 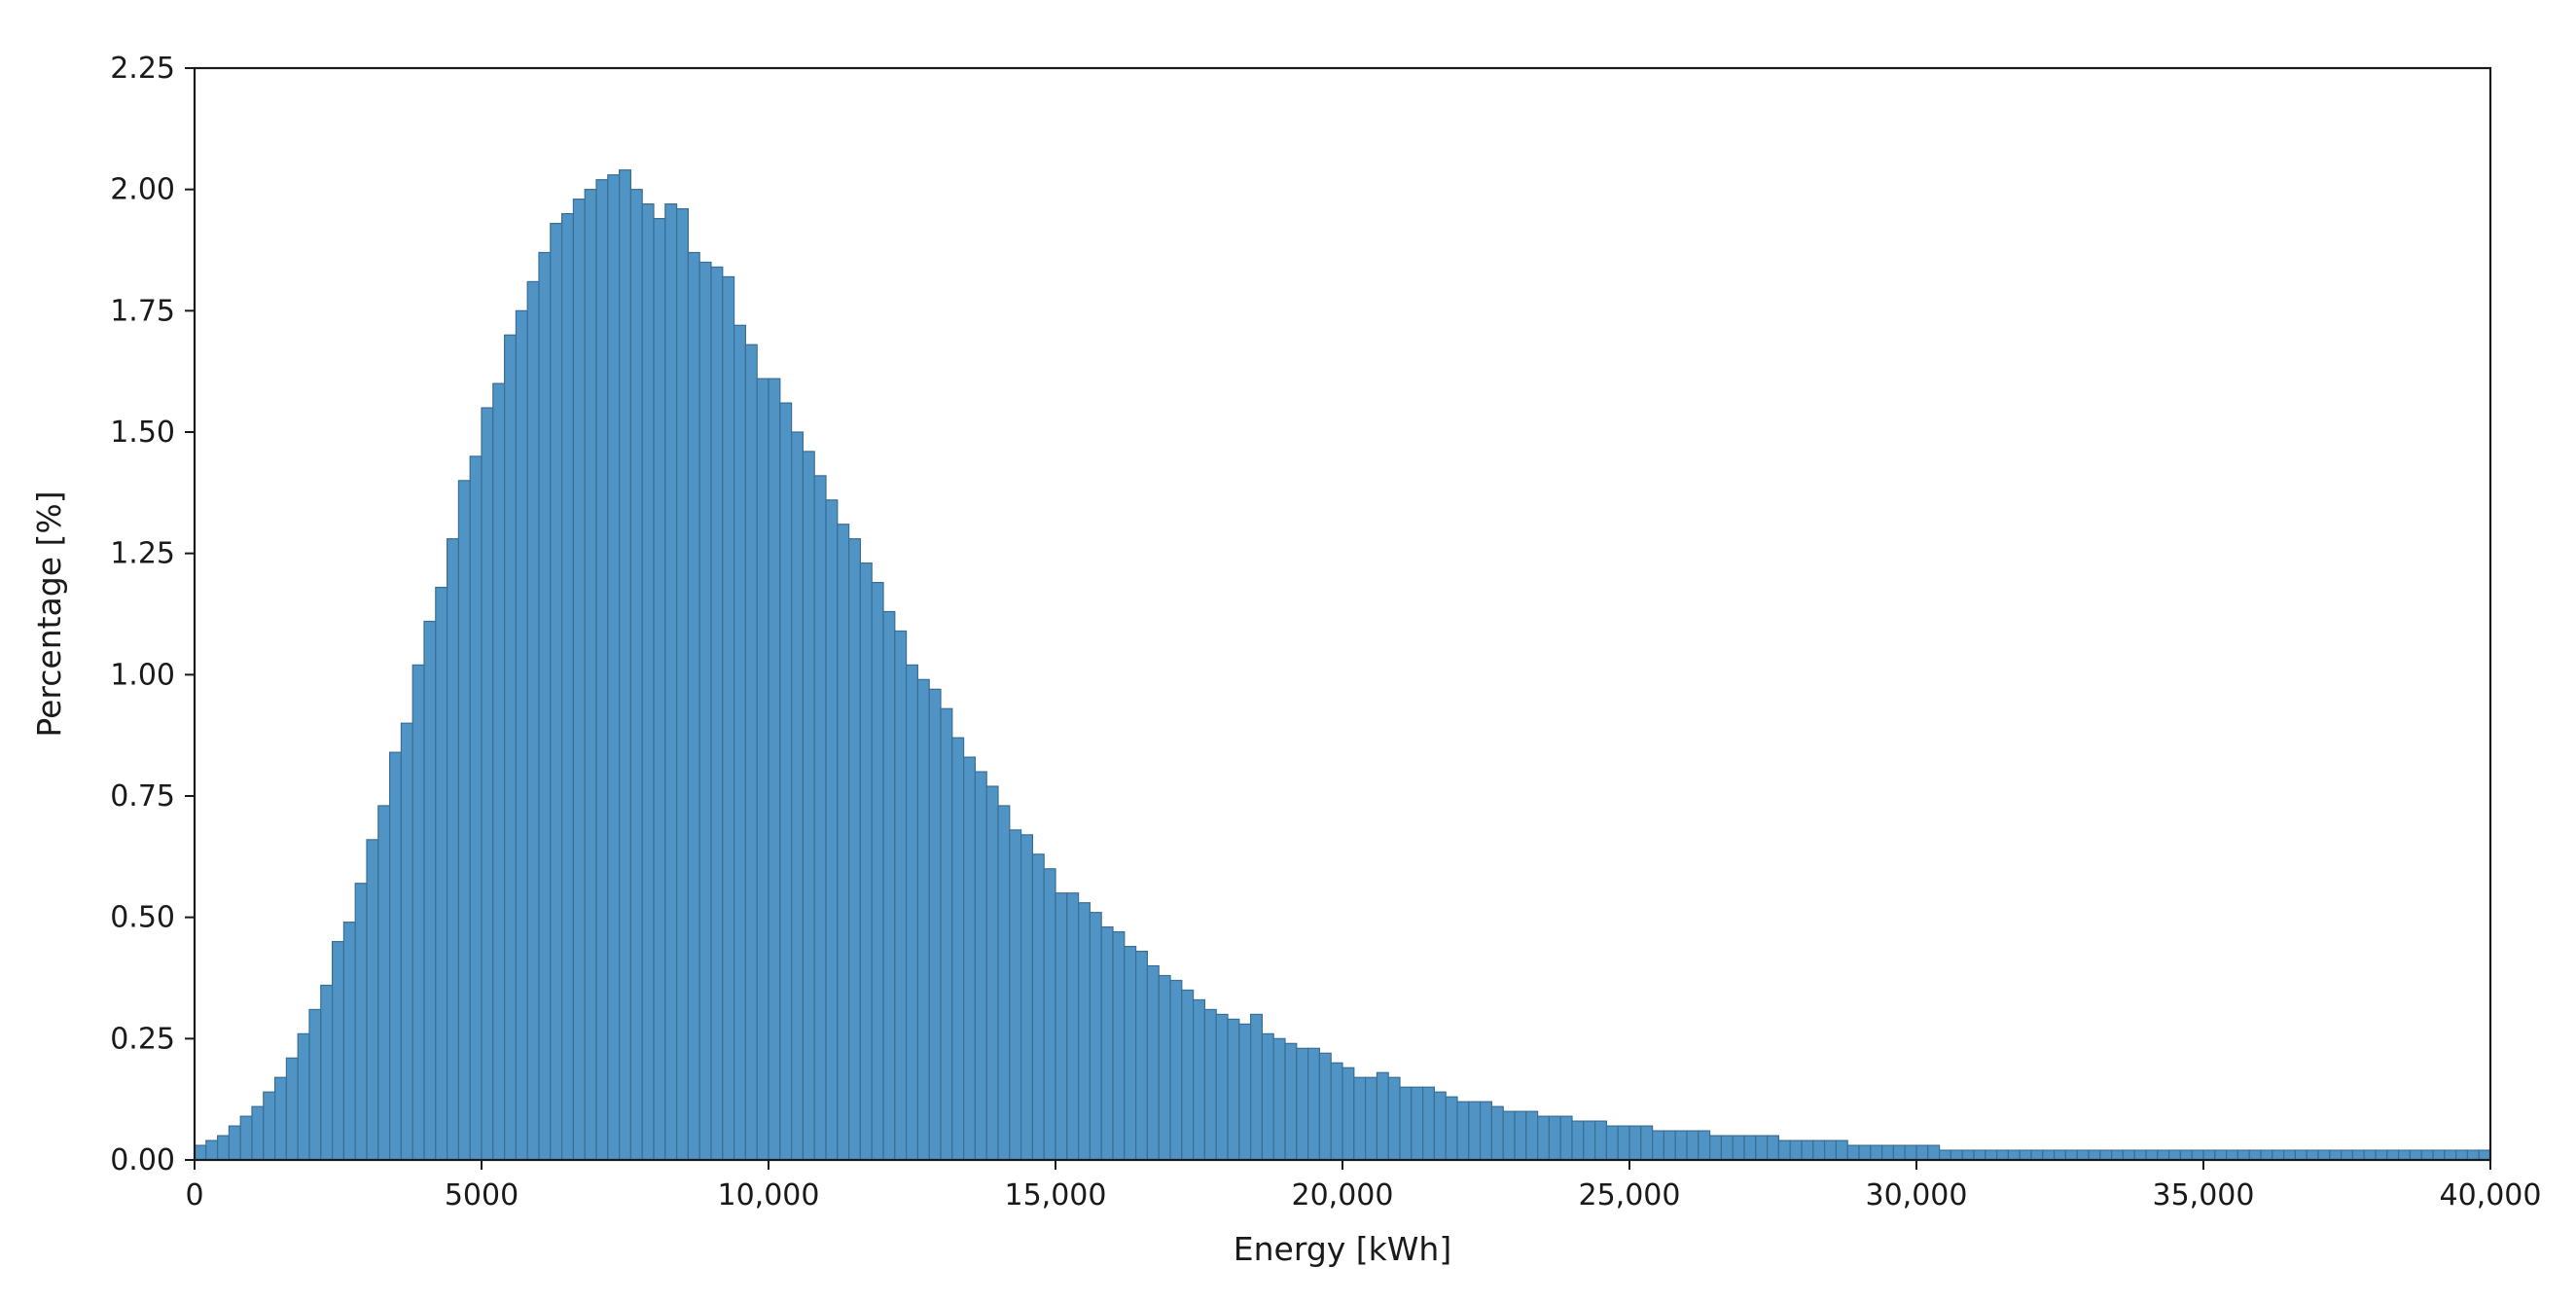 I want to click on y-tick-label: 2.00, so click(x=142, y=190).